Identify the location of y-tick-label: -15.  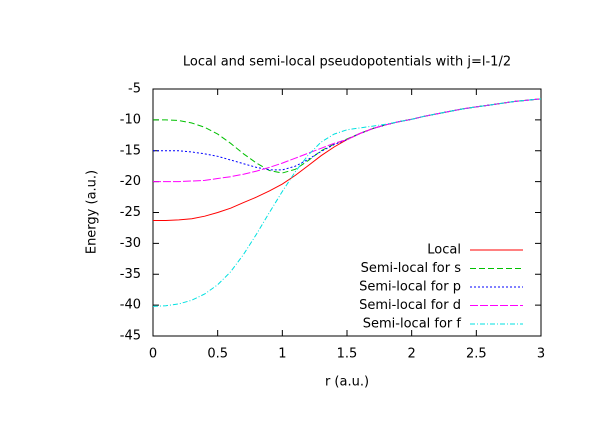
(130, 150).